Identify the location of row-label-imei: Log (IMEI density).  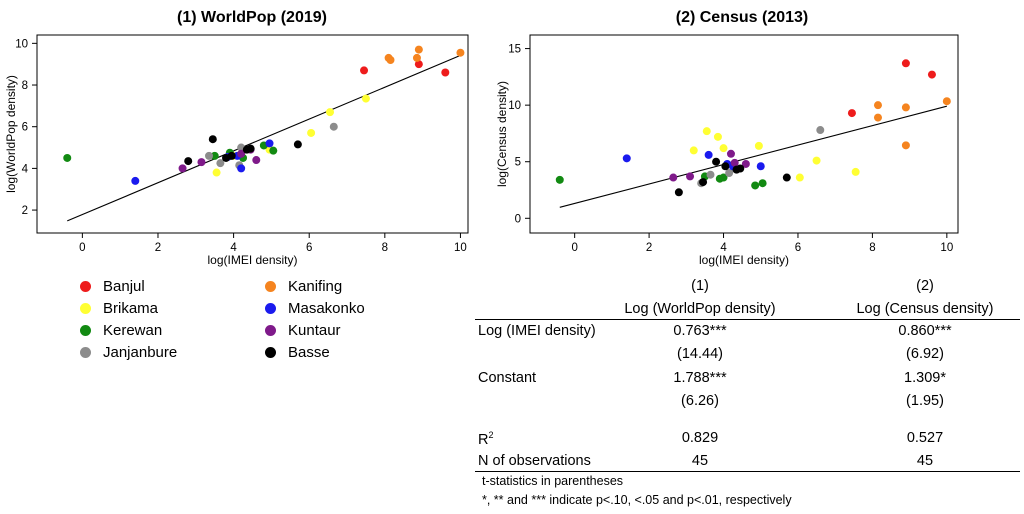
(537, 331).